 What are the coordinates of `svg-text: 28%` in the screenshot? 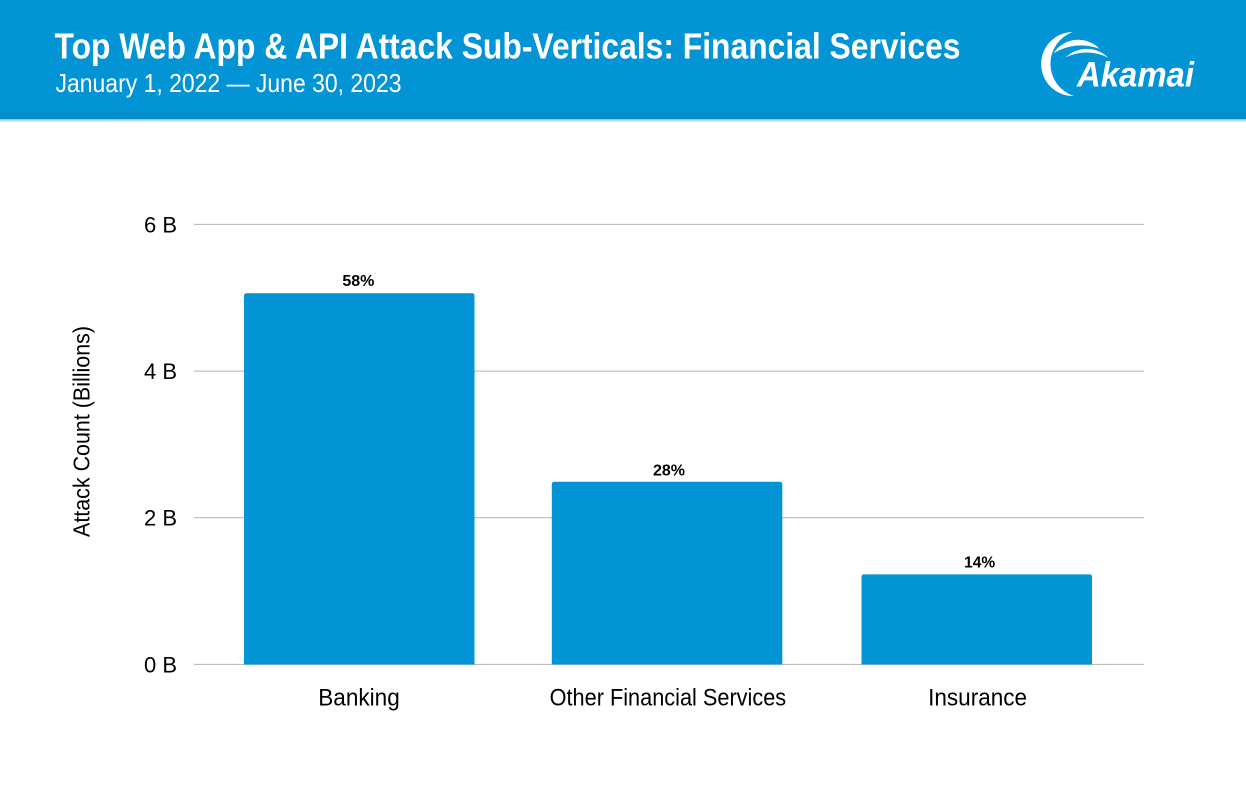 It's located at (669, 470).